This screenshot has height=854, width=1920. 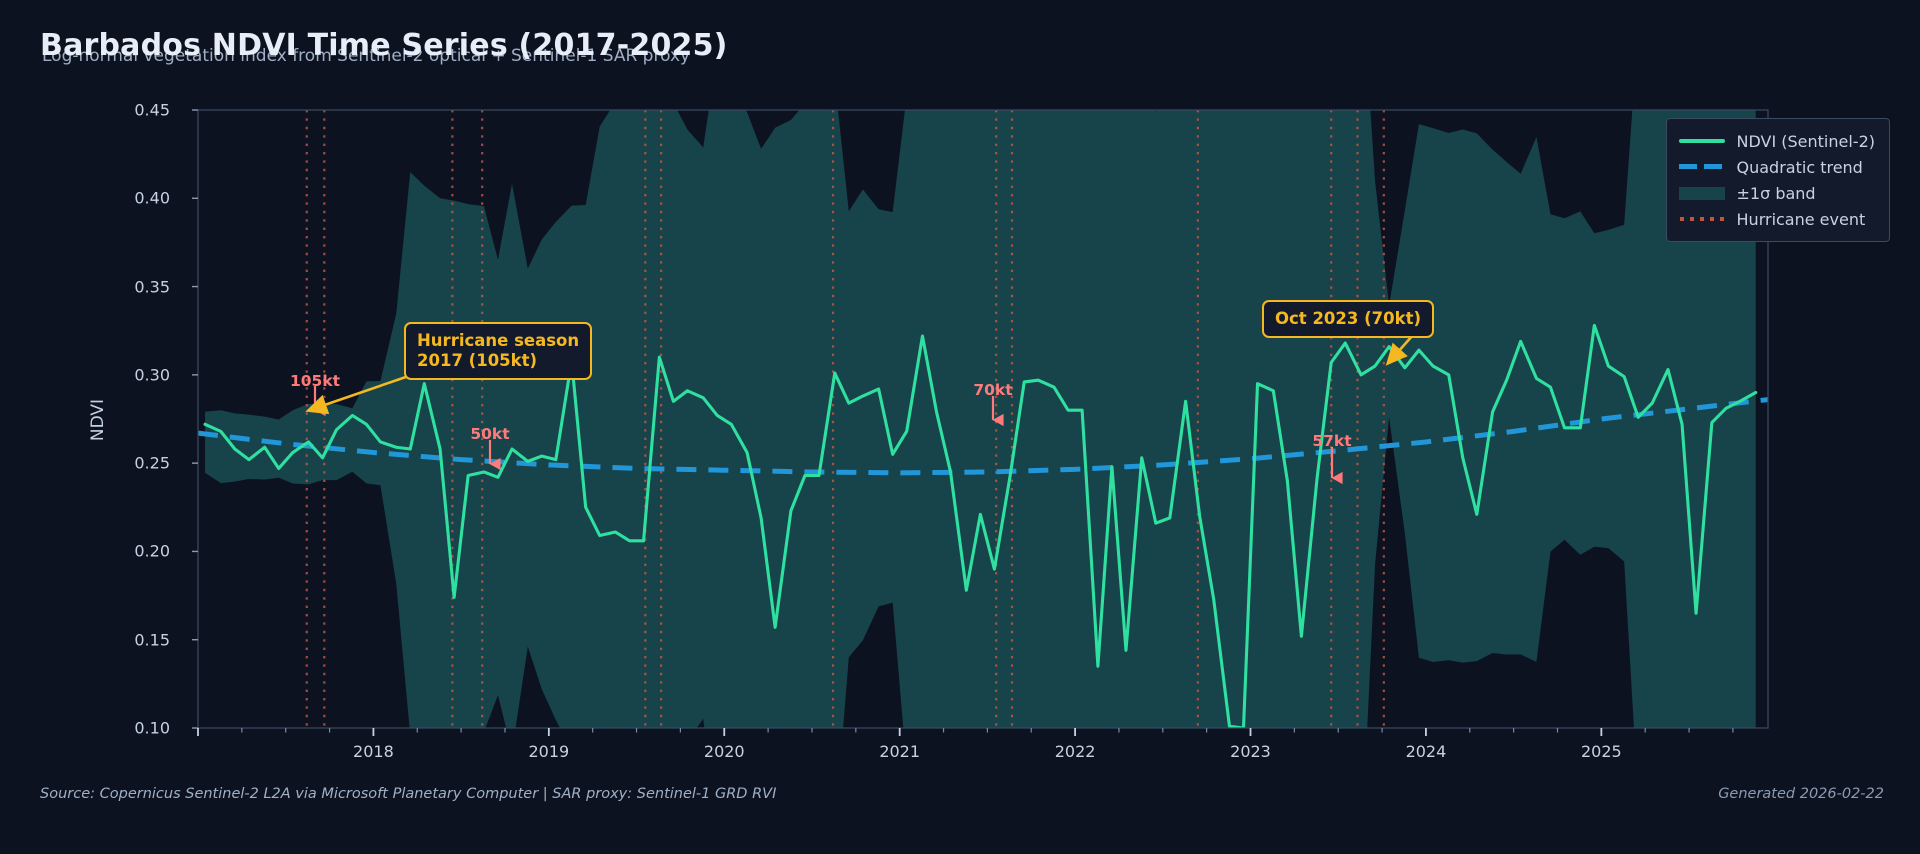 What do you see at coordinates (1075, 751) in the screenshot?
I see `x-tick-label: 2022` at bounding box center [1075, 751].